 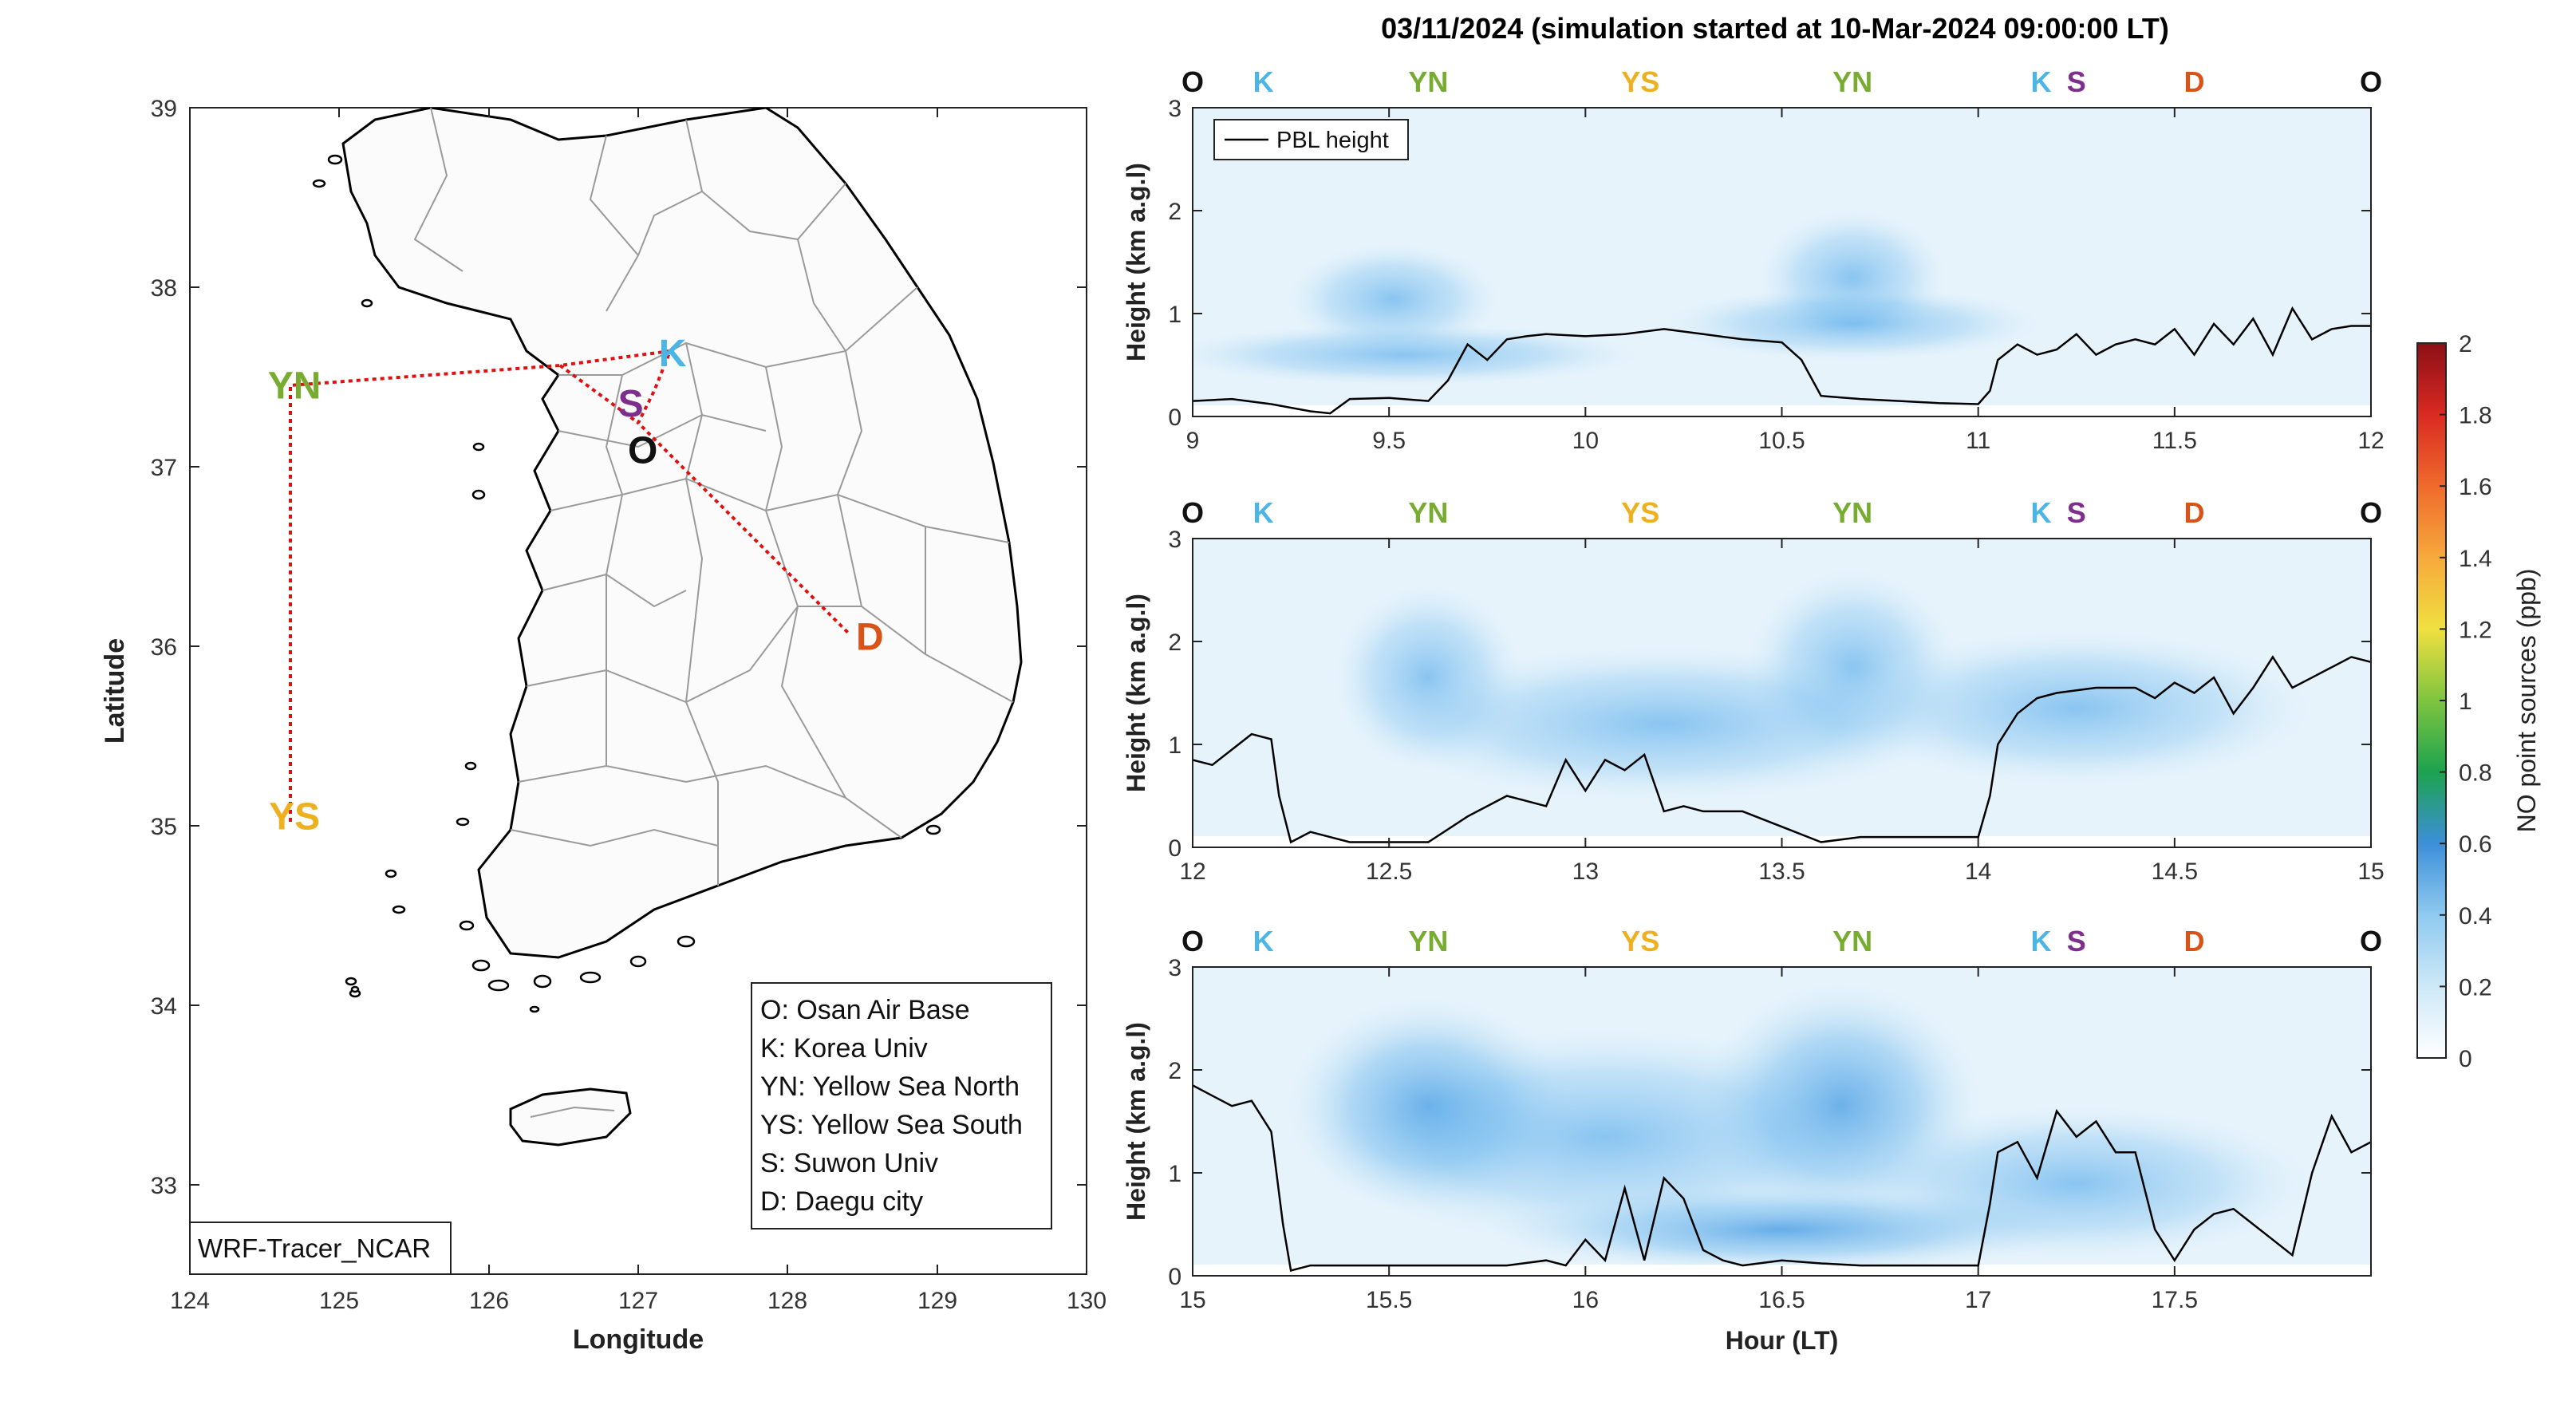 What do you see at coordinates (673, 354) in the screenshot?
I see `map-station-k: K` at bounding box center [673, 354].